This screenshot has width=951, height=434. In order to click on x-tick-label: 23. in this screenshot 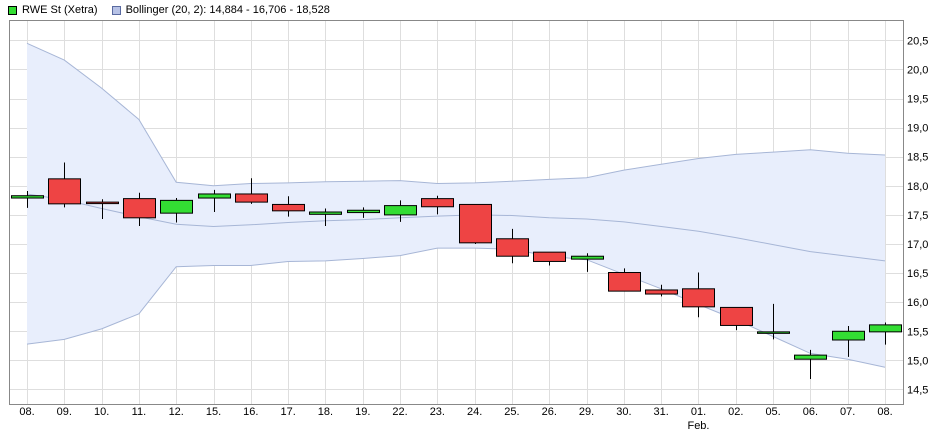, I will do `click(437, 412)`.